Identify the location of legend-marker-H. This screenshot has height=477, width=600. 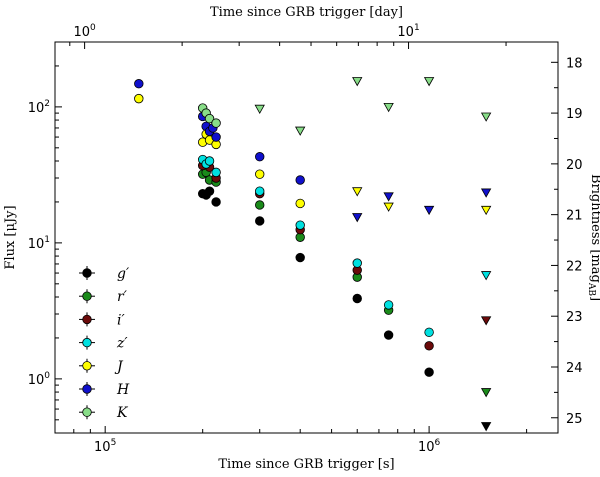
(87, 389).